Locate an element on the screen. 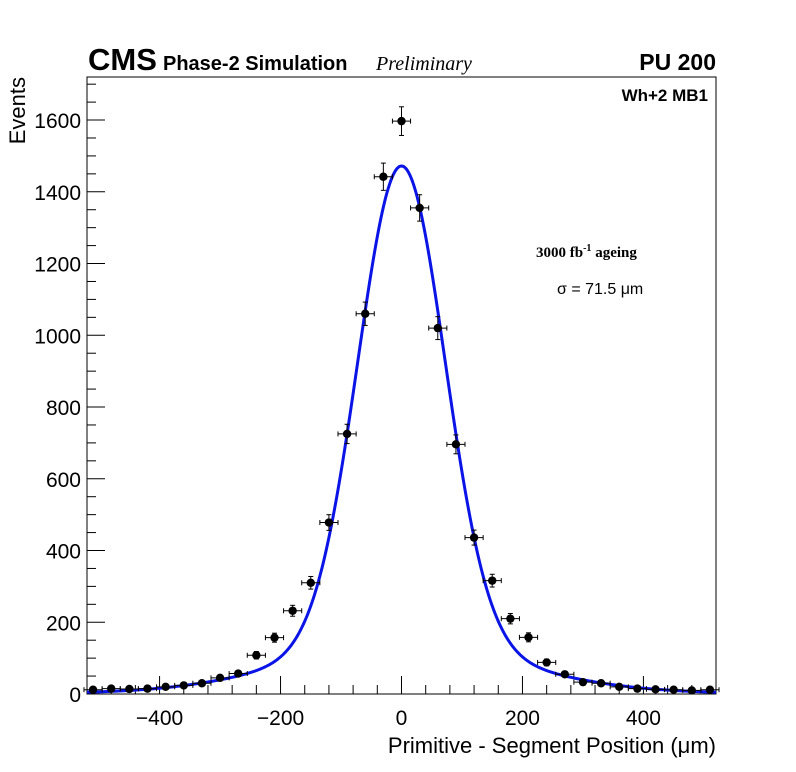 The height and width of the screenshot is (772, 796). cms-label: CMS is located at coordinates (122, 59).